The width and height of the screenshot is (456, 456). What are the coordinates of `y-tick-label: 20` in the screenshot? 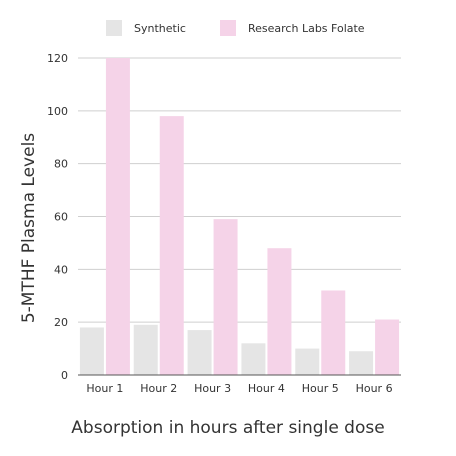 It's located at (61, 322).